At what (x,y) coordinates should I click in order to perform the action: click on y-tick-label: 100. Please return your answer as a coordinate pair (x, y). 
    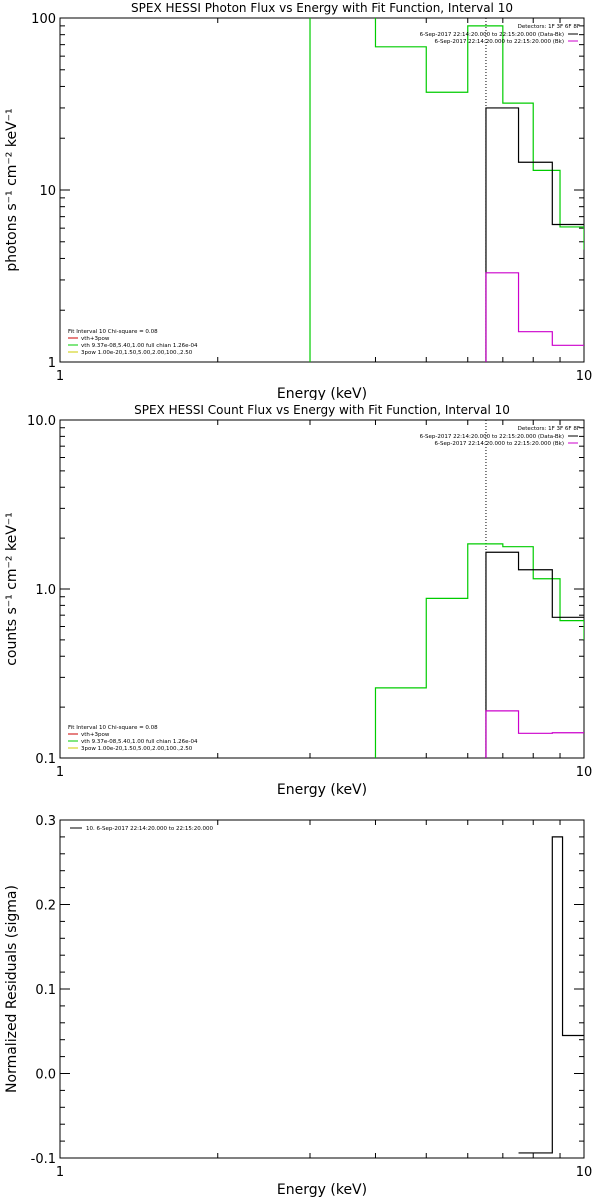
    Looking at the image, I should click on (43, 19).